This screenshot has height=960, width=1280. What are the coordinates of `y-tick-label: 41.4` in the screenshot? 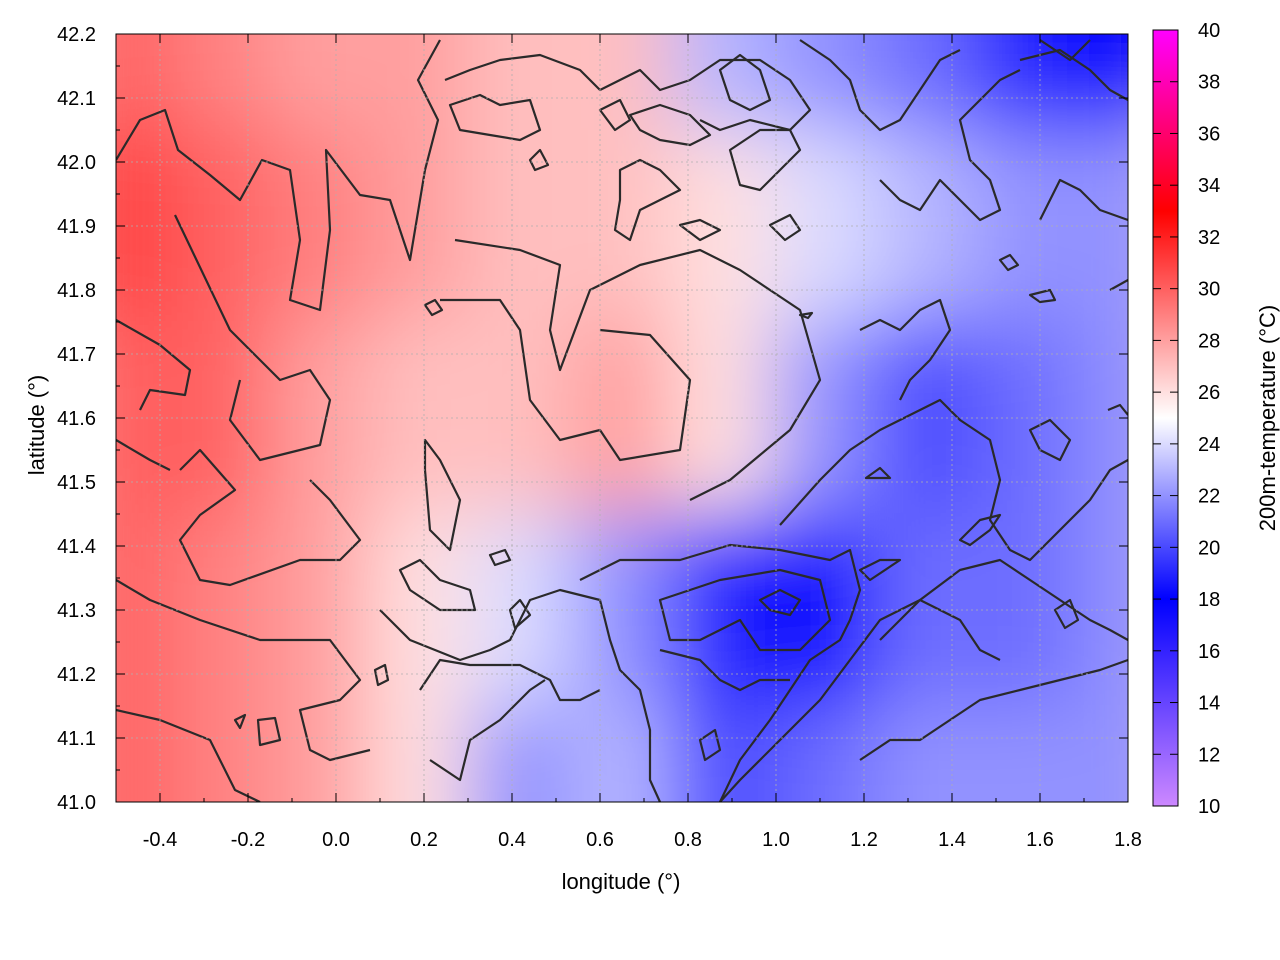 It's located at (76, 547).